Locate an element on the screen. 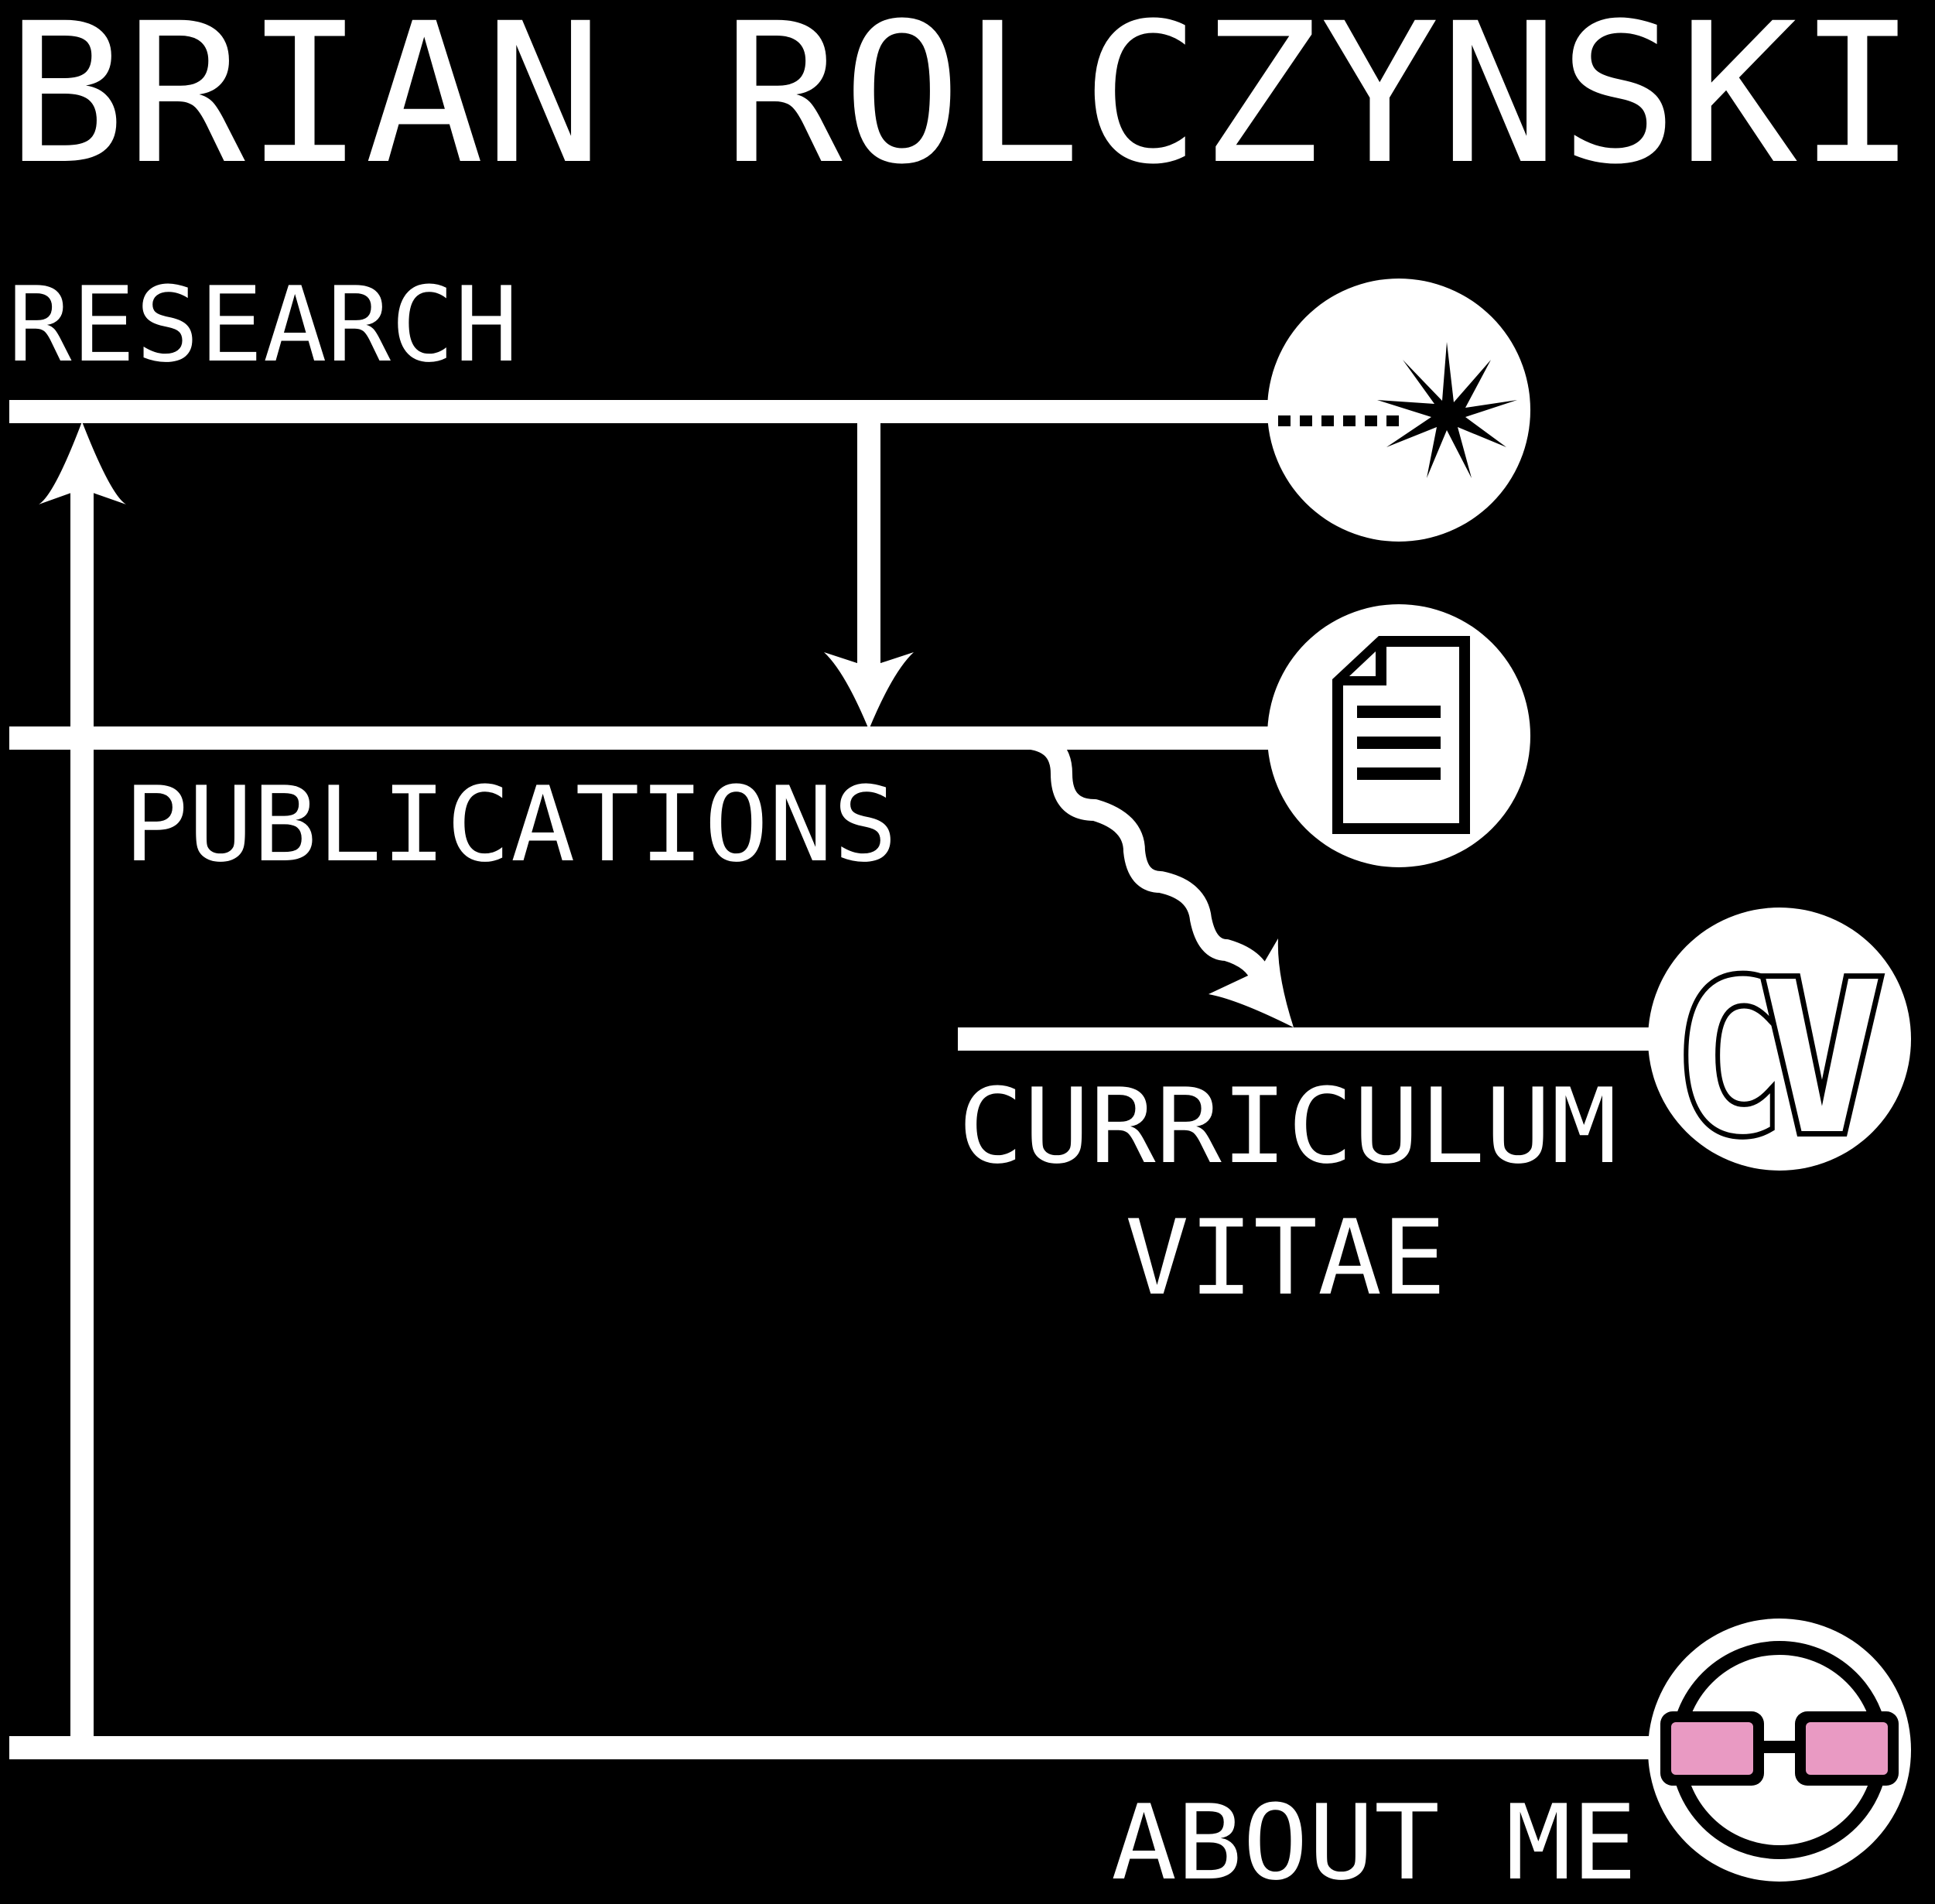 The height and width of the screenshot is (1904, 1935). cv-label-line2: VITAE is located at coordinates (1285, 1258).